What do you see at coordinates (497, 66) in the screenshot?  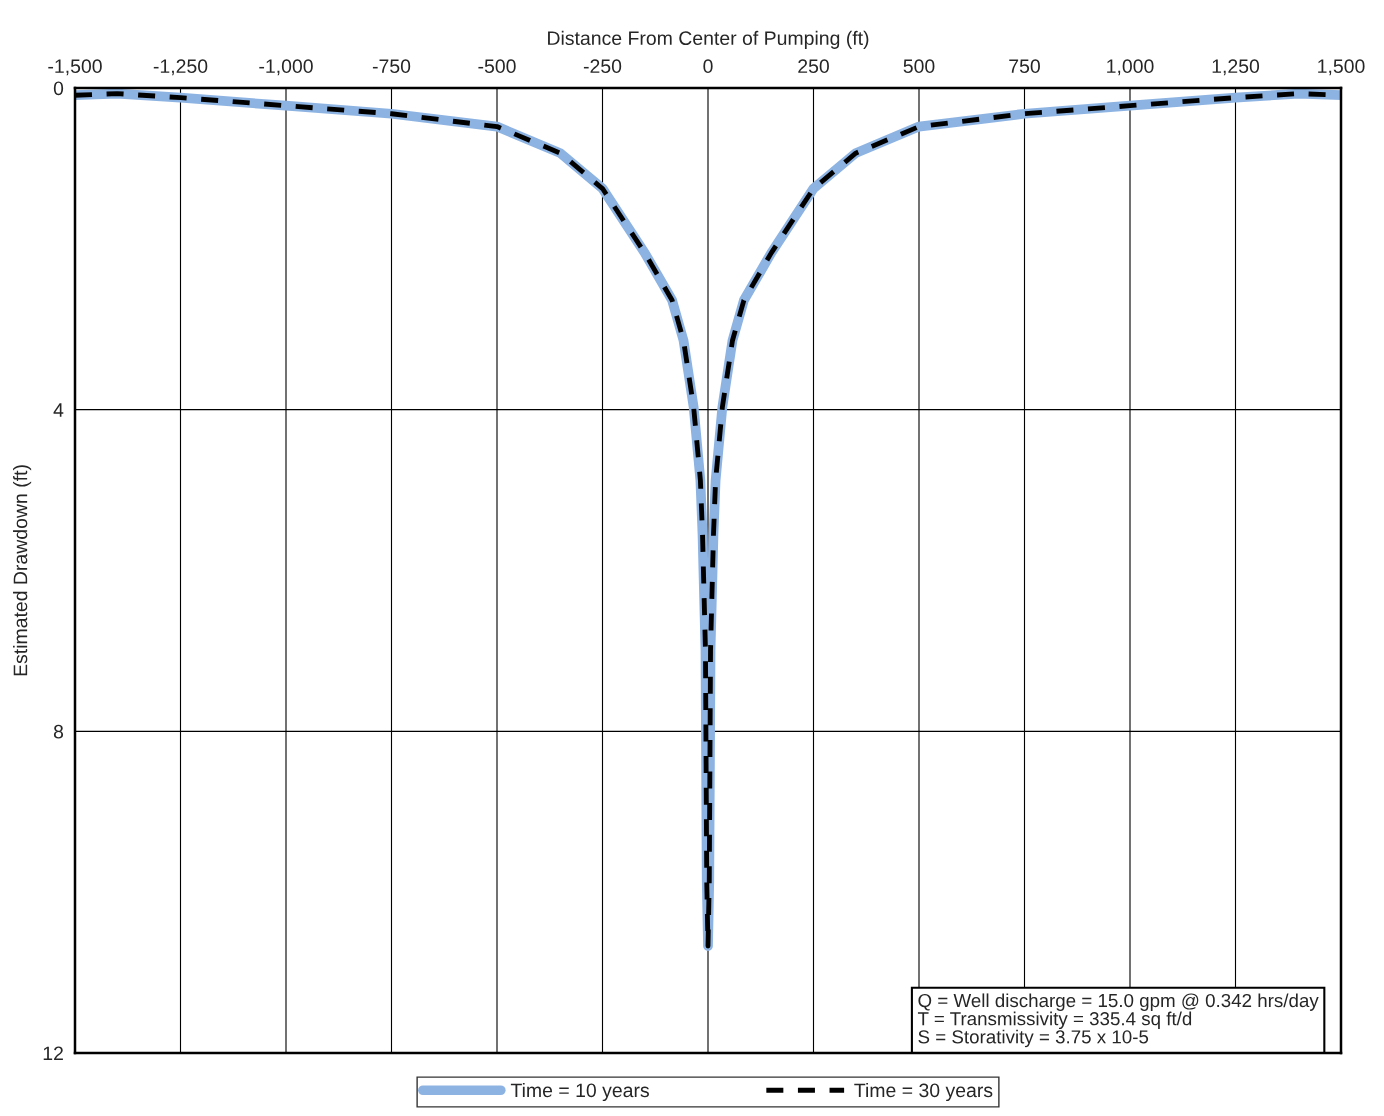 I see `x-tick-label: -500` at bounding box center [497, 66].